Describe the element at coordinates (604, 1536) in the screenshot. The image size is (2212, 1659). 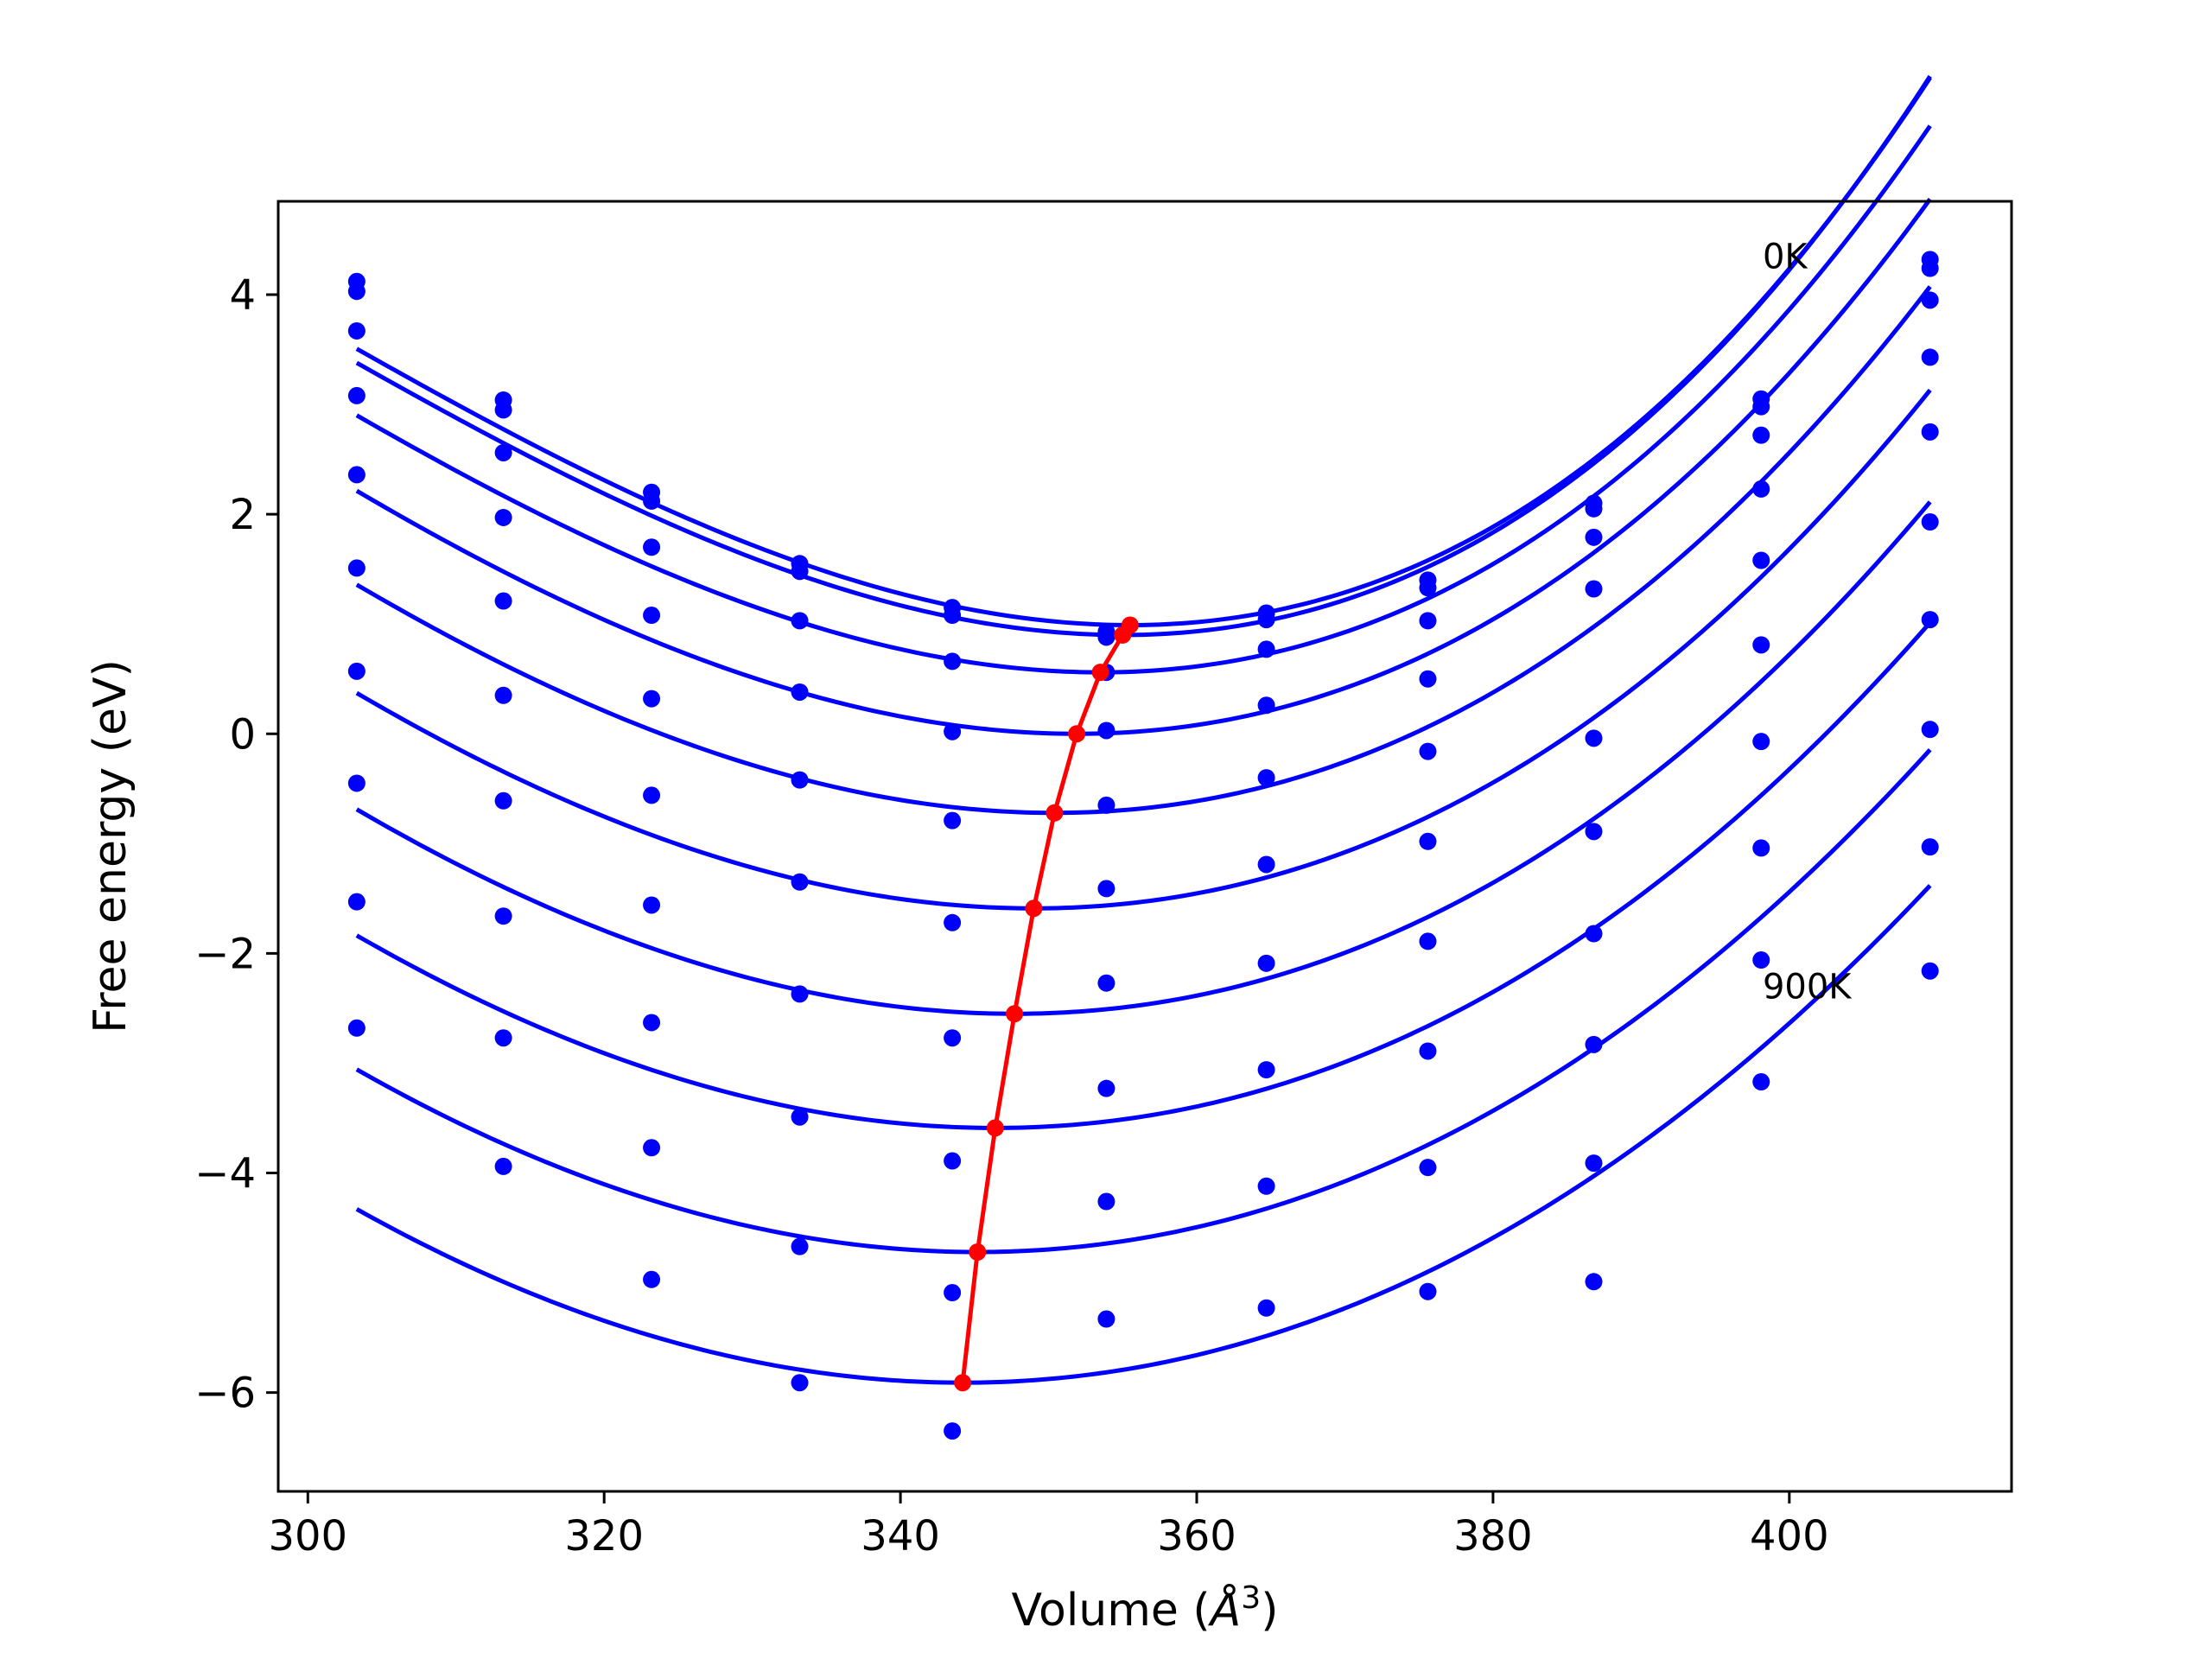
I see `x-tick-label-1: 320` at that location.